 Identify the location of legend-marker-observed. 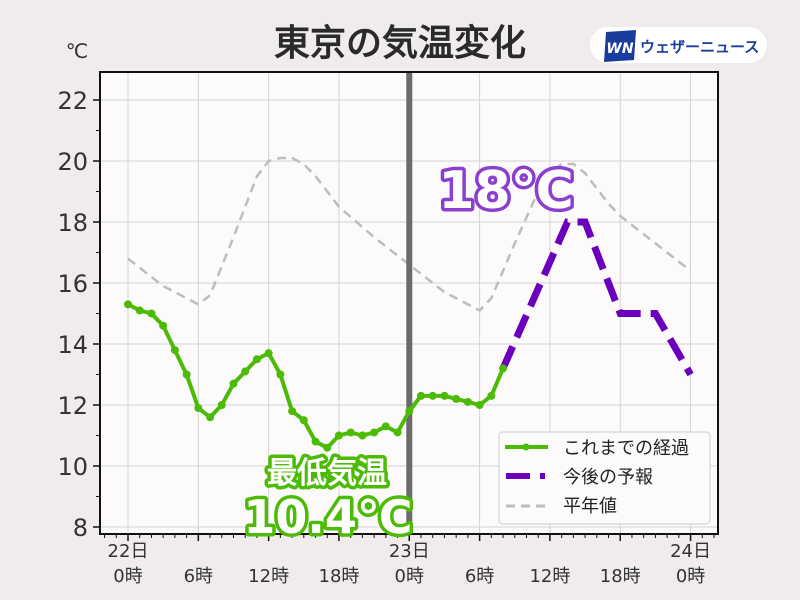
(526, 447).